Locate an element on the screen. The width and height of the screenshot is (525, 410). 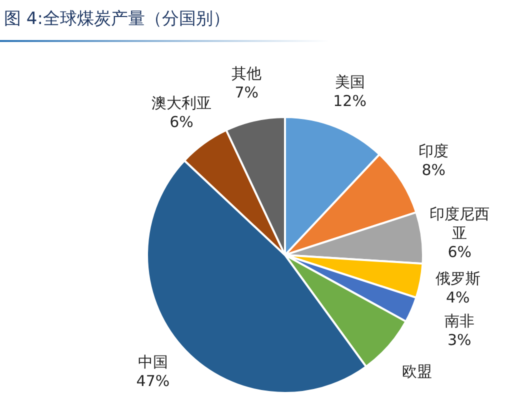
slice-label: 印度尼西亚 is located at coordinates (460, 223).